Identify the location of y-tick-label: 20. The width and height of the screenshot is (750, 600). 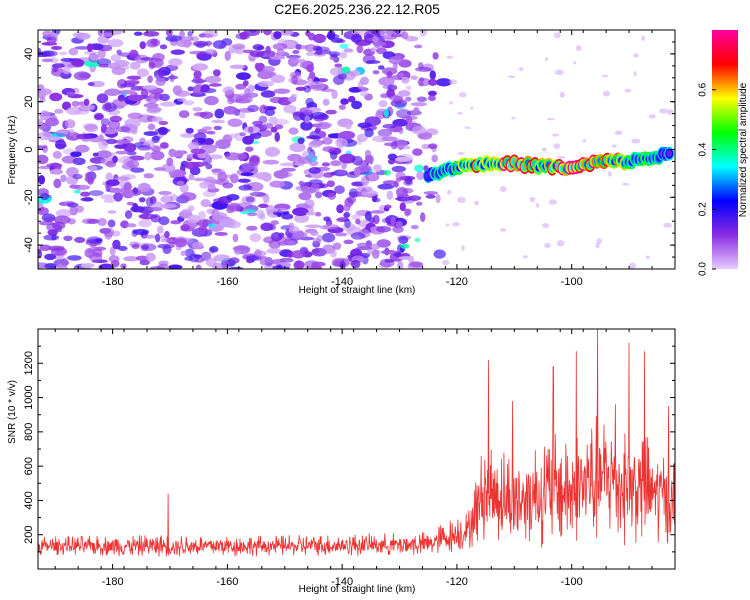
(29, 102).